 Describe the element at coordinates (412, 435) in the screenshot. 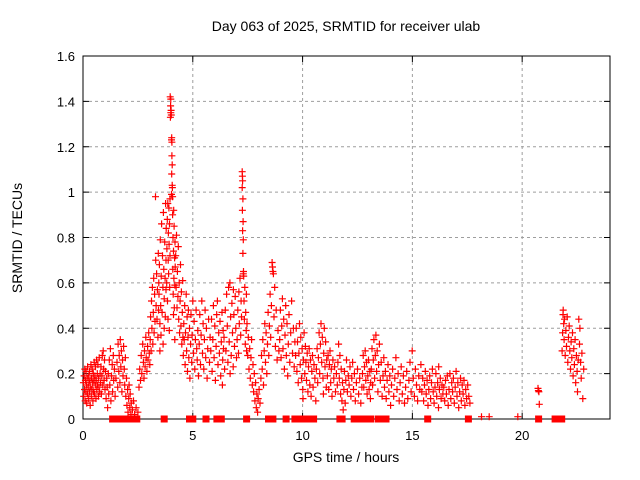

I see `svg-text: 15` at that location.